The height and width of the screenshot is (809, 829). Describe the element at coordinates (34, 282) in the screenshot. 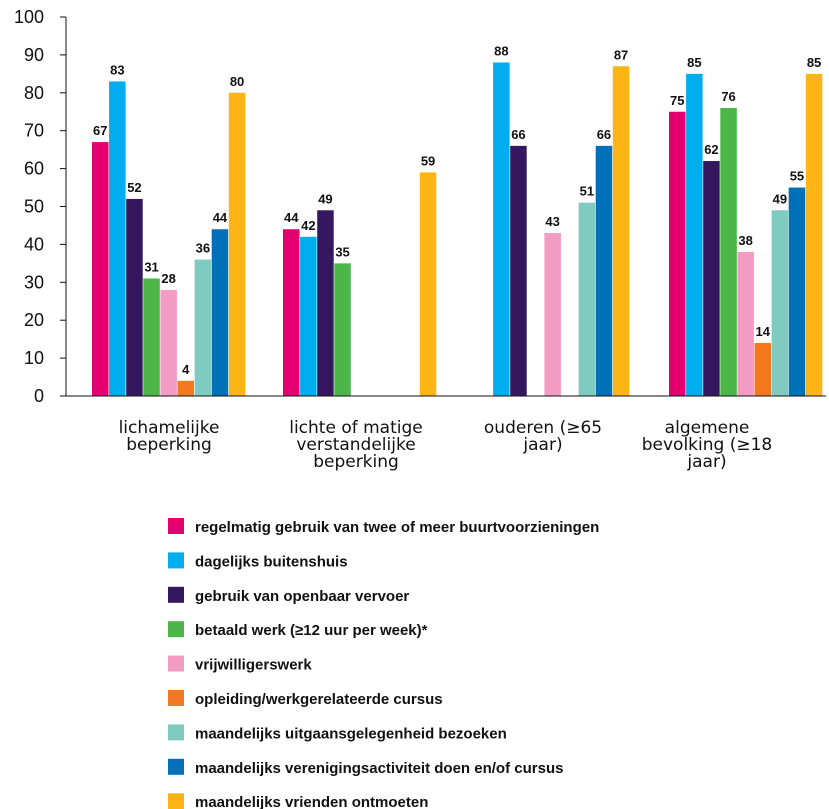

I see `y-tick-label: 30` at that location.